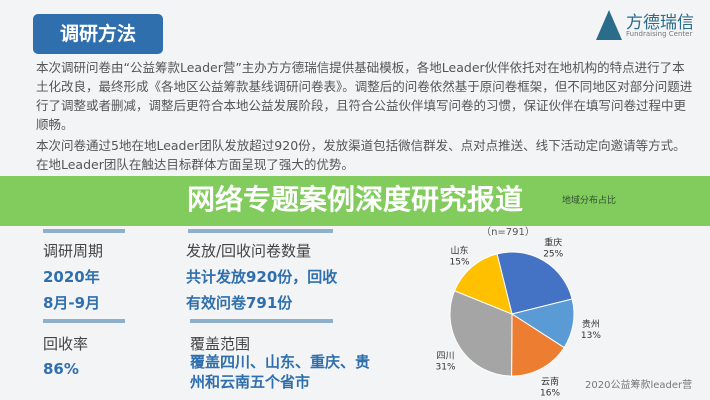  Describe the element at coordinates (660, 23) in the screenshot. I see `logo-name: 方德瑞信` at that location.